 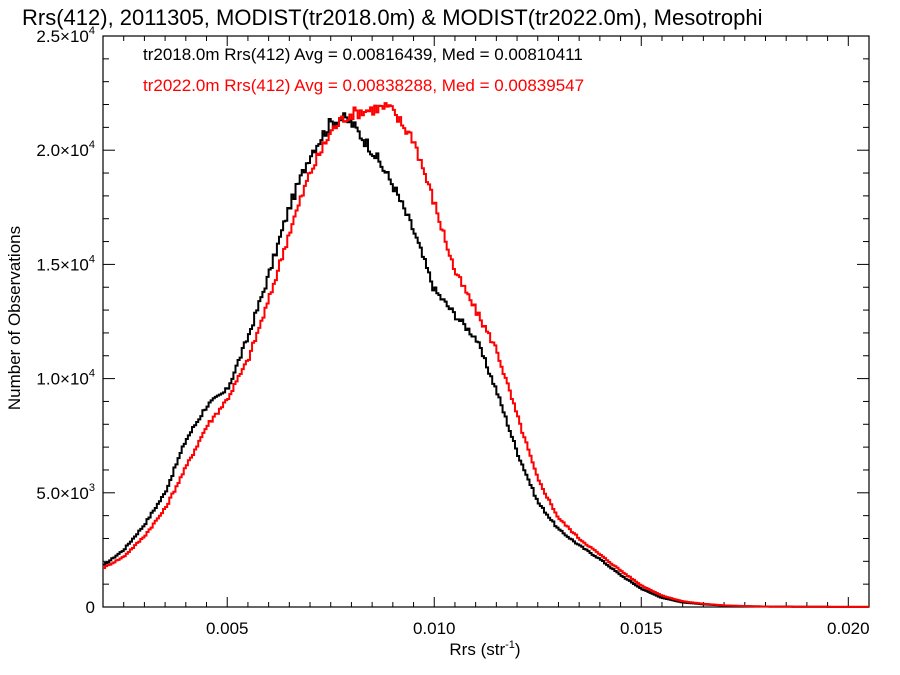 I want to click on x-axis-label: Rrs (str-1), so click(x=484, y=649).